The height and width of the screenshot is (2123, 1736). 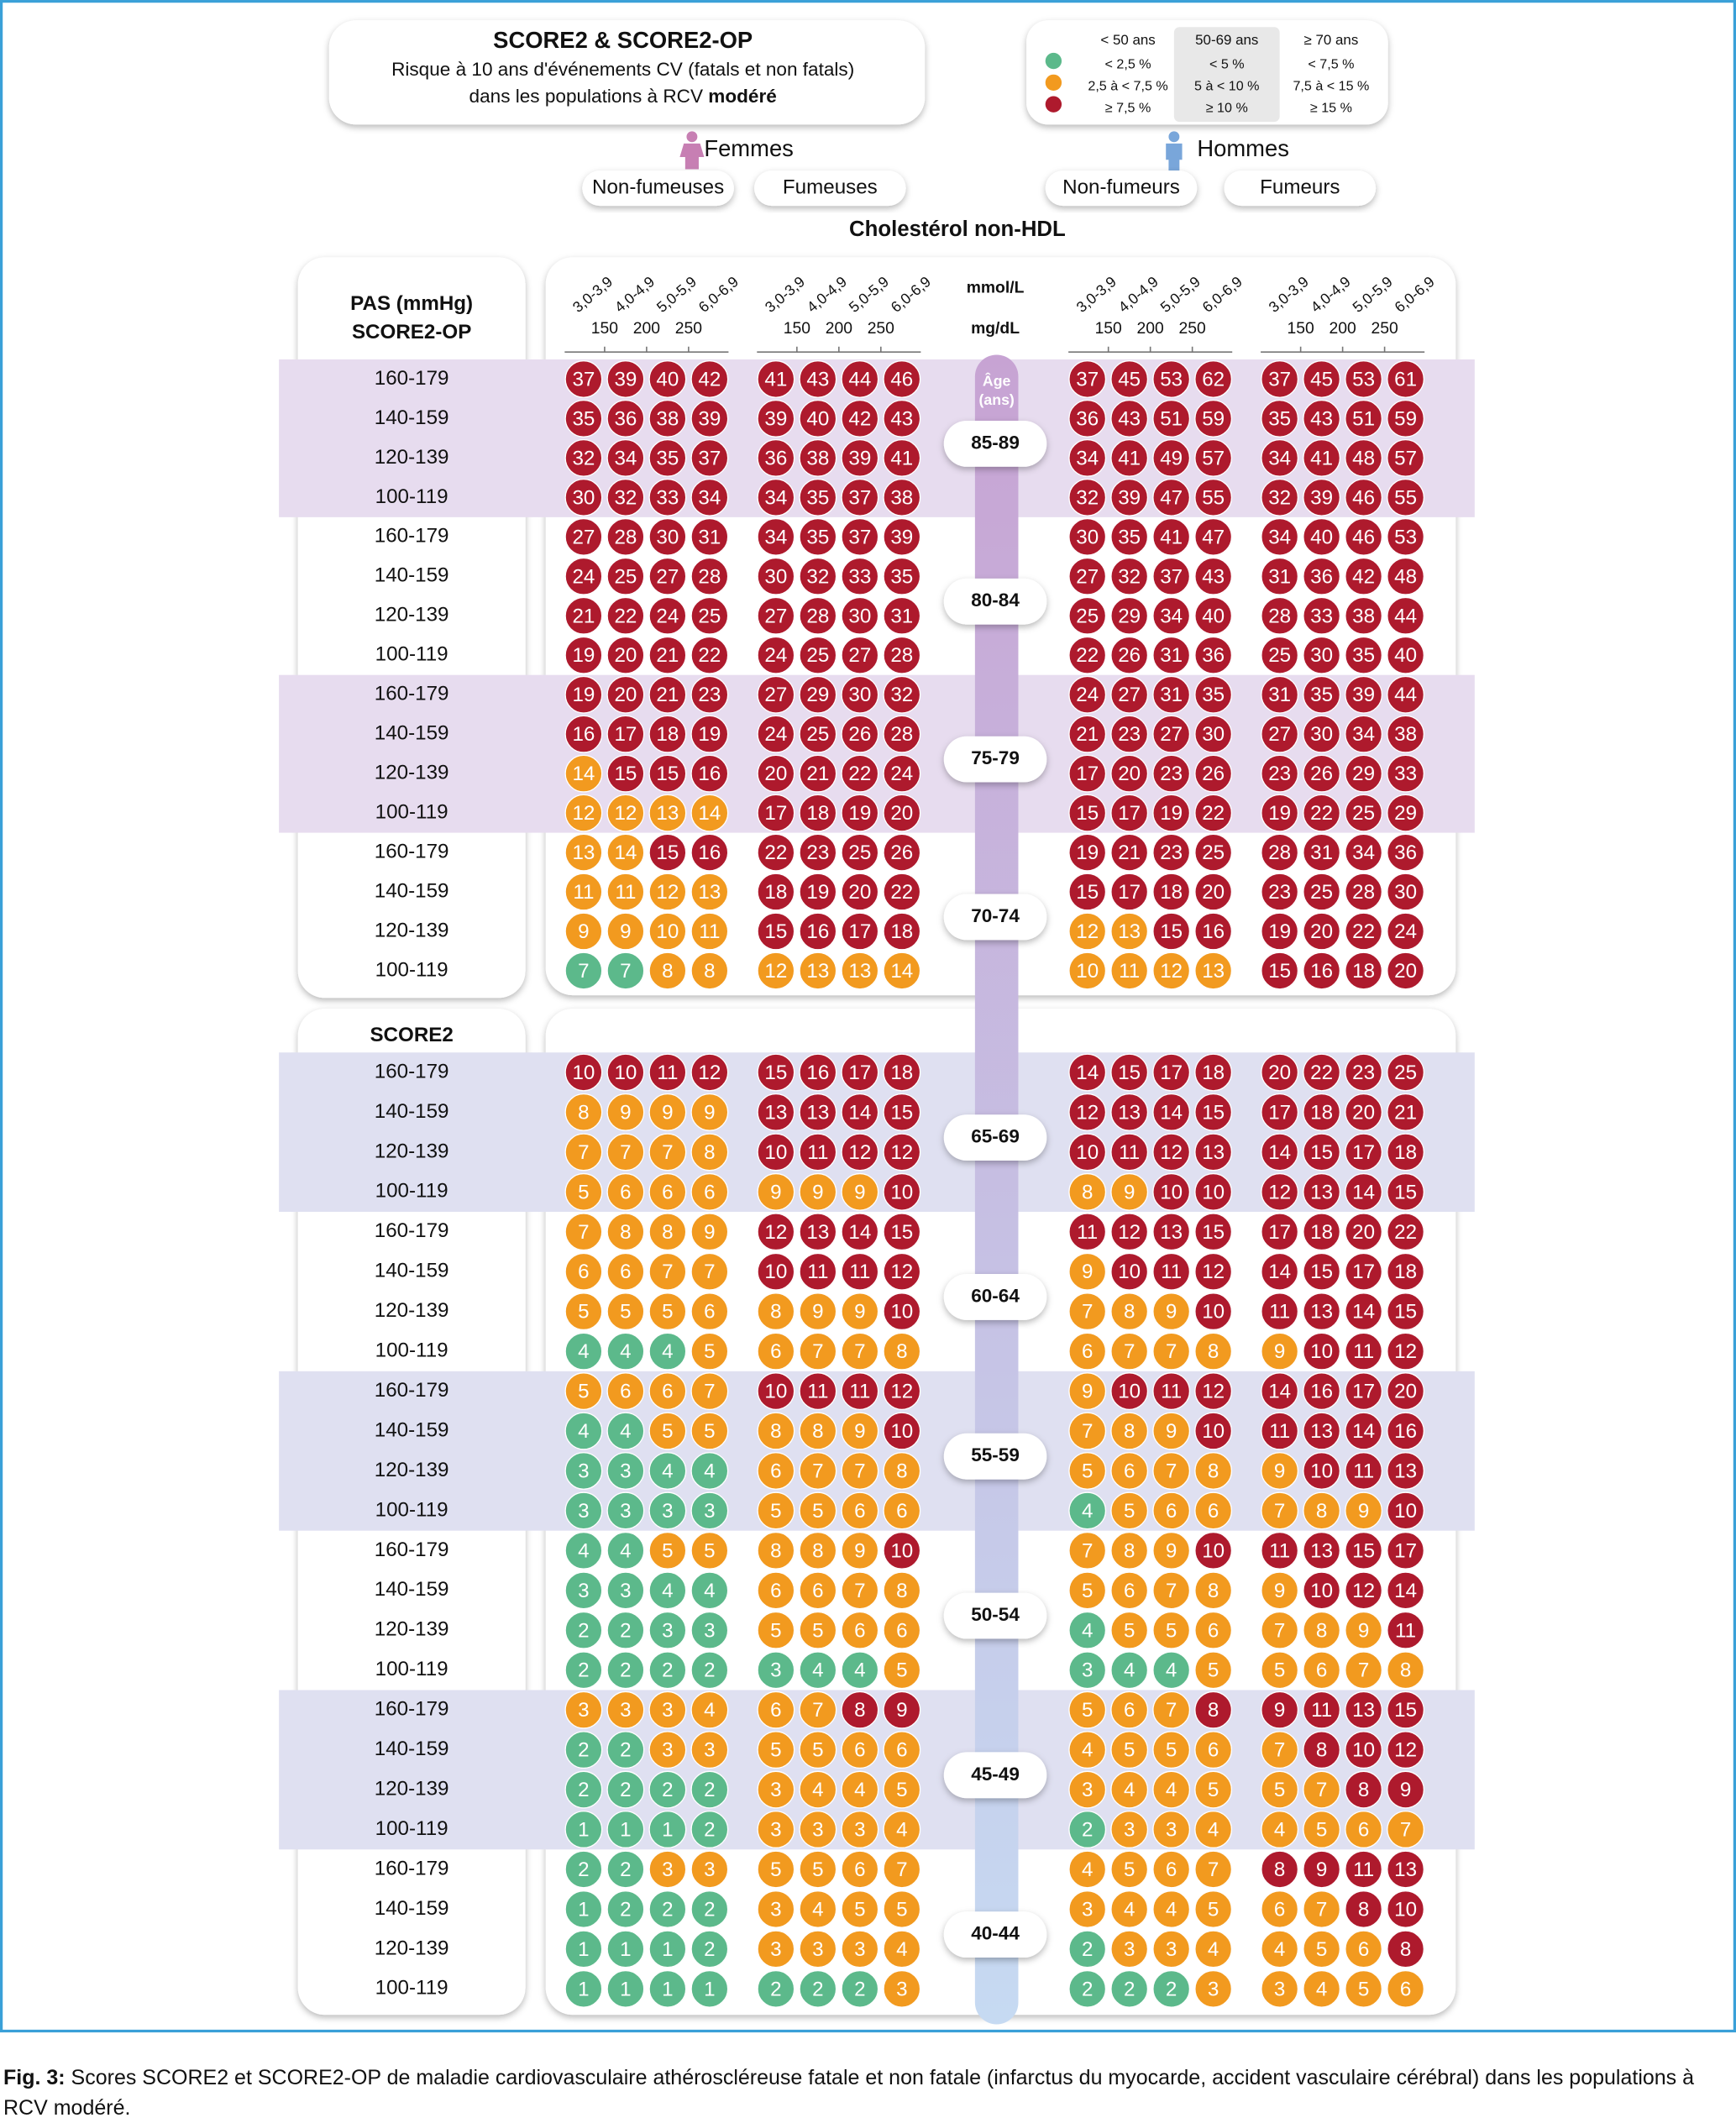 What do you see at coordinates (1331, 108) in the screenshot?
I see `legend-level: ≥ 15 %` at bounding box center [1331, 108].